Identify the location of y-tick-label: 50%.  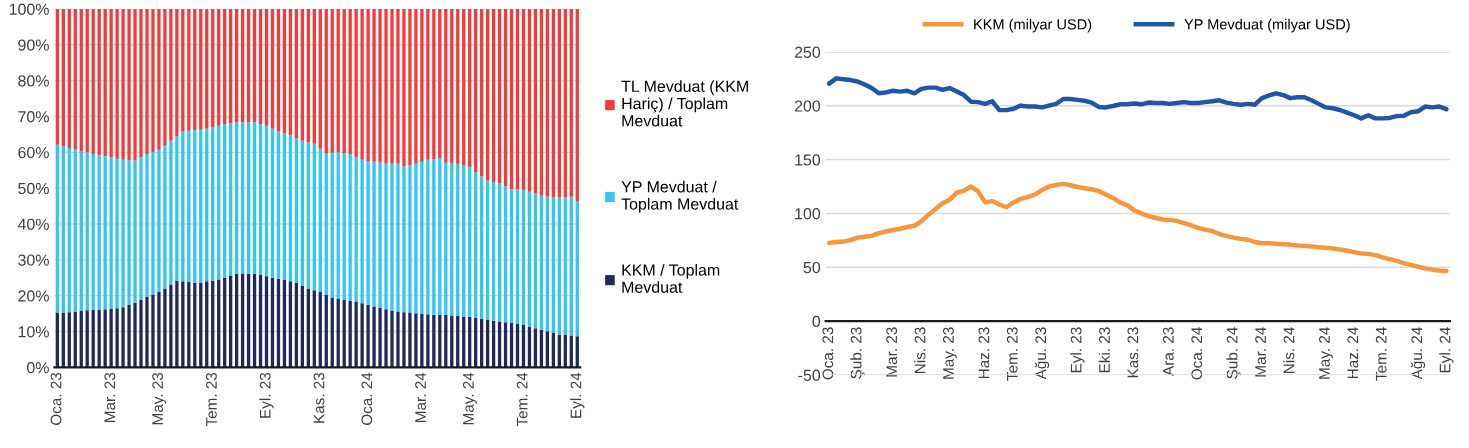
(33, 188).